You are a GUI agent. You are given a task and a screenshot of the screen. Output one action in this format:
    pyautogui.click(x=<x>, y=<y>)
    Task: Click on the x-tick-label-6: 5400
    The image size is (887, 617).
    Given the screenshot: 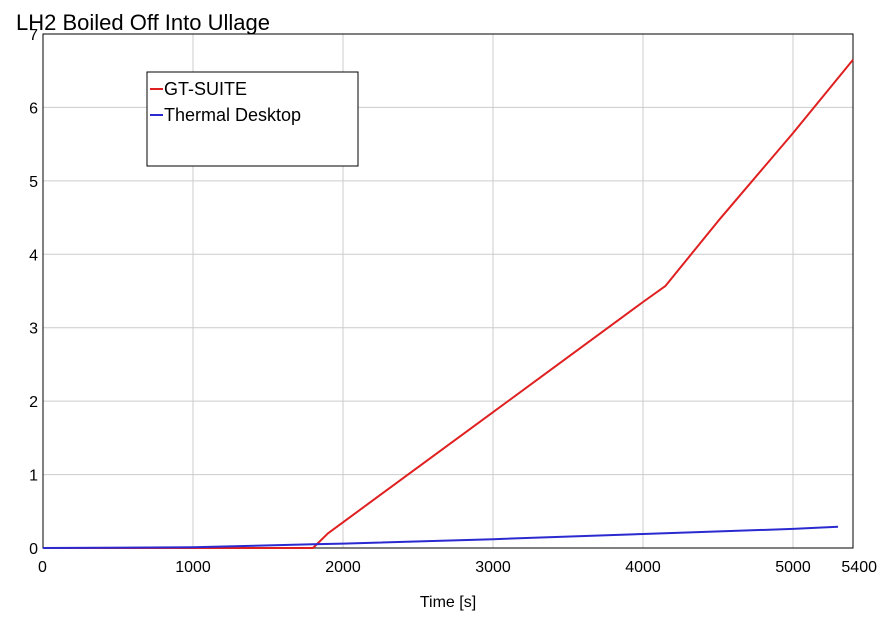 What is the action you would take?
    pyautogui.click(x=859, y=567)
    